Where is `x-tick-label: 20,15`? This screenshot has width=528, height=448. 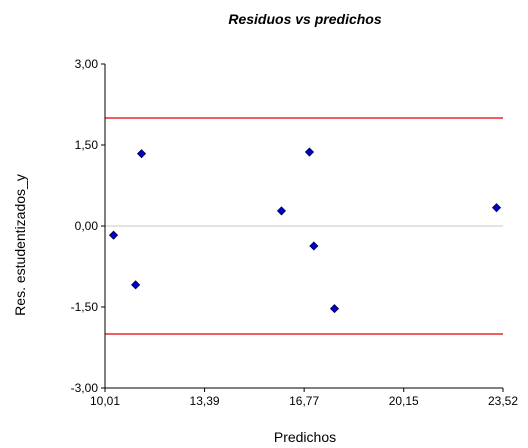 x-tick-label: 20,15 is located at coordinates (404, 401).